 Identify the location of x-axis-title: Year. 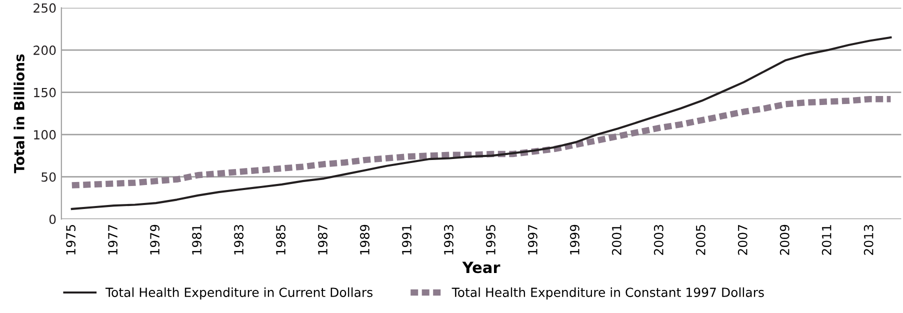
(481, 268).